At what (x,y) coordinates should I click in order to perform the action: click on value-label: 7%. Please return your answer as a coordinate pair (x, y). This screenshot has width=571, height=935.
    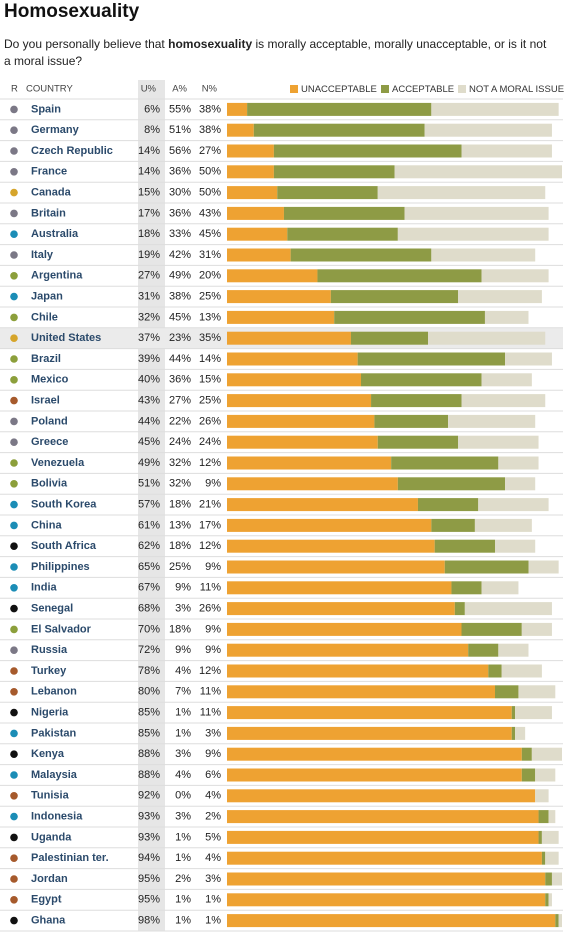
    Looking at the image, I should click on (183, 692).